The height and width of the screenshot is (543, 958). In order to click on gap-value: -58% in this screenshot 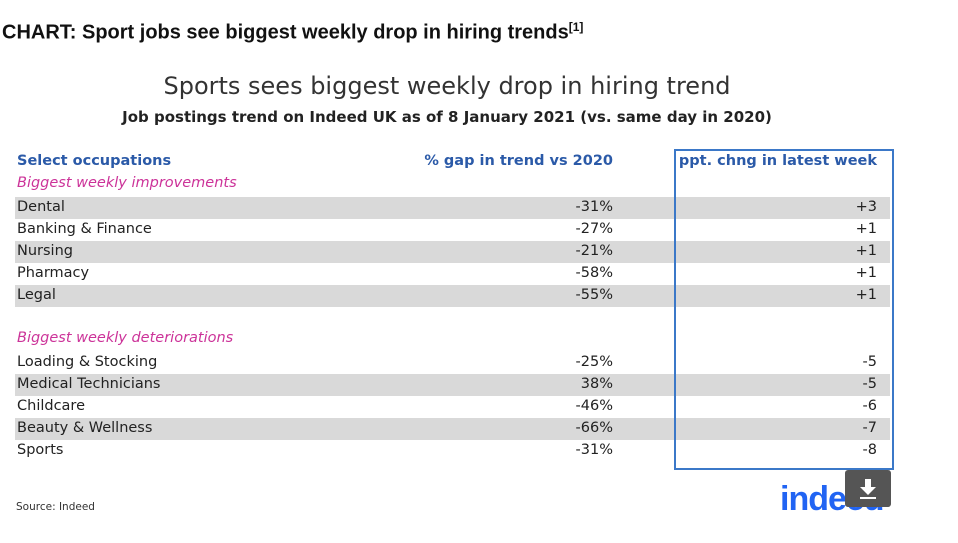, I will do `click(594, 273)`.